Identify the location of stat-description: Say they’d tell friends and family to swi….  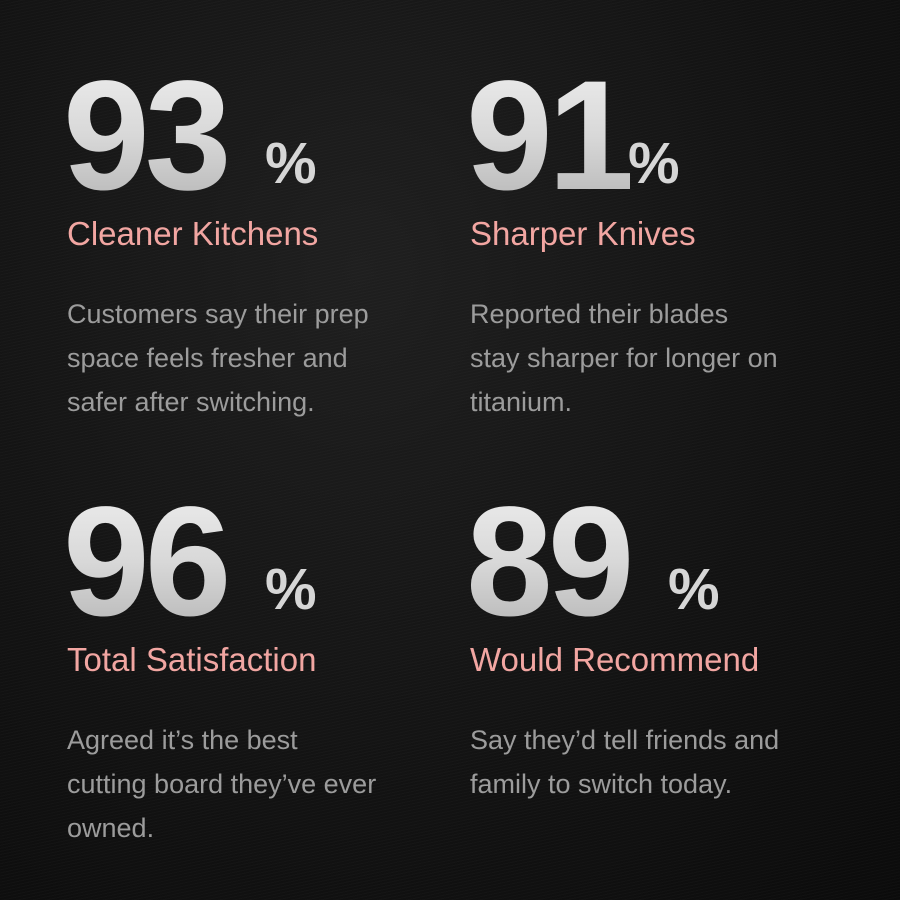
(660, 762).